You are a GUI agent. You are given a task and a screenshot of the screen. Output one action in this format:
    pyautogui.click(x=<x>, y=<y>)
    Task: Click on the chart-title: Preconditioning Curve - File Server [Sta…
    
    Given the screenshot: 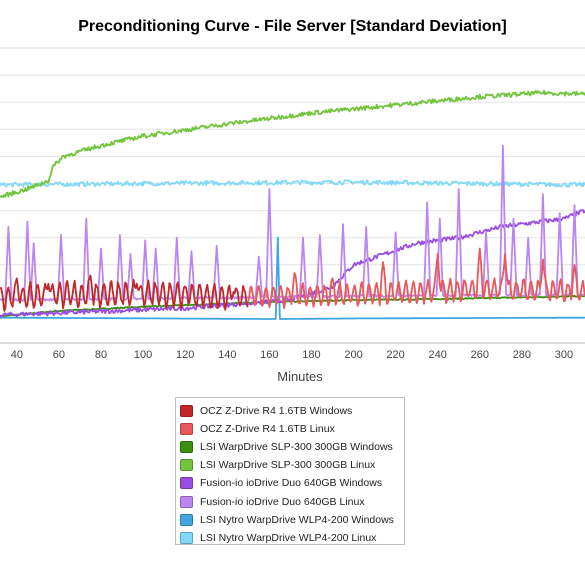 What is the action you would take?
    pyautogui.click(x=292, y=26)
    